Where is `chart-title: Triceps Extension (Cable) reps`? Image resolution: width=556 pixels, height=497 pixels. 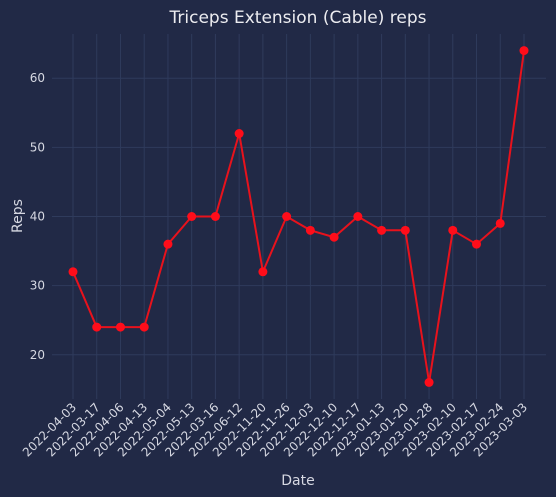 chart-title: Triceps Extension (Cable) reps is located at coordinates (298, 18).